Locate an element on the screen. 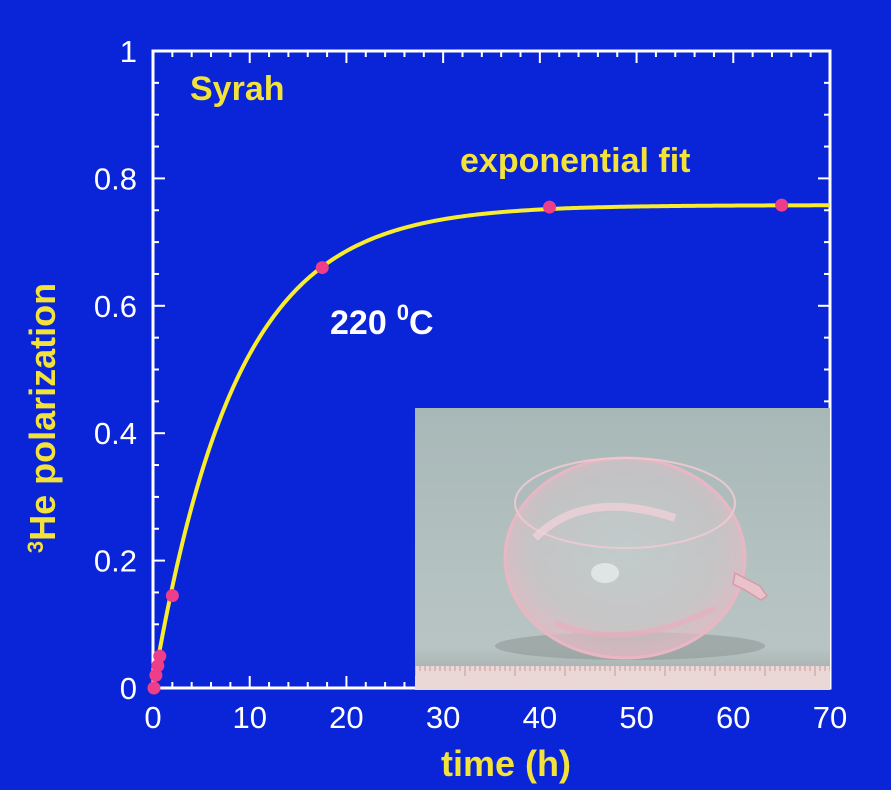 The image size is (891, 790). y-tick-label: 0.2 is located at coordinates (115, 561).